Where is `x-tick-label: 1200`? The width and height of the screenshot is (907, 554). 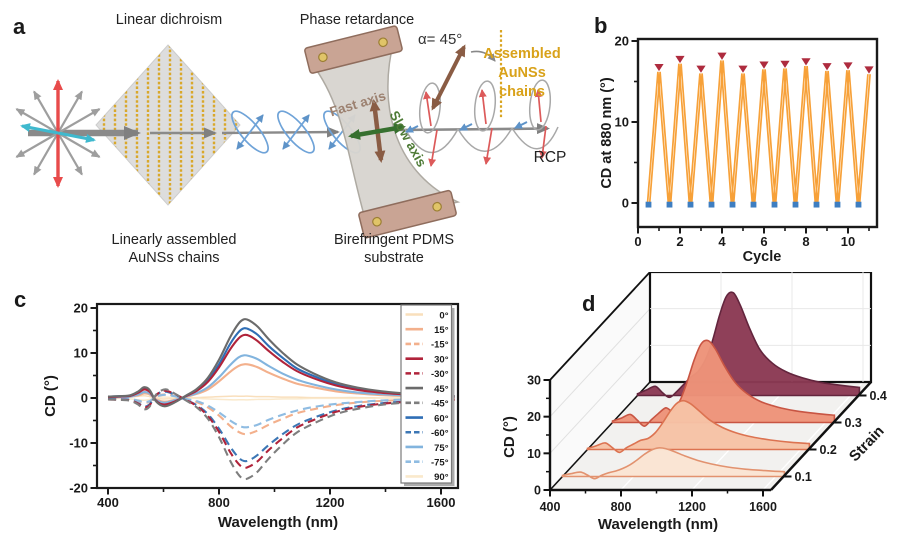
x-tick-label: 1200 is located at coordinates (330, 502).